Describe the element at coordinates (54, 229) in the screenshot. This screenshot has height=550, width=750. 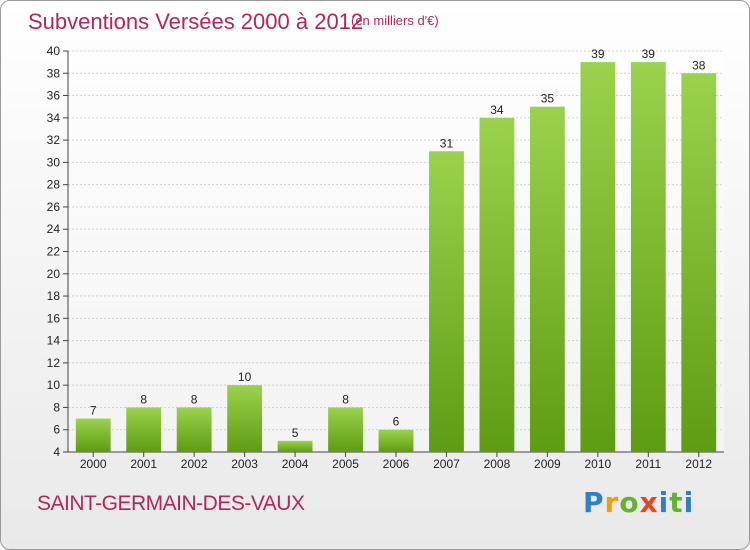
I see `y-tick-label: 24` at that location.